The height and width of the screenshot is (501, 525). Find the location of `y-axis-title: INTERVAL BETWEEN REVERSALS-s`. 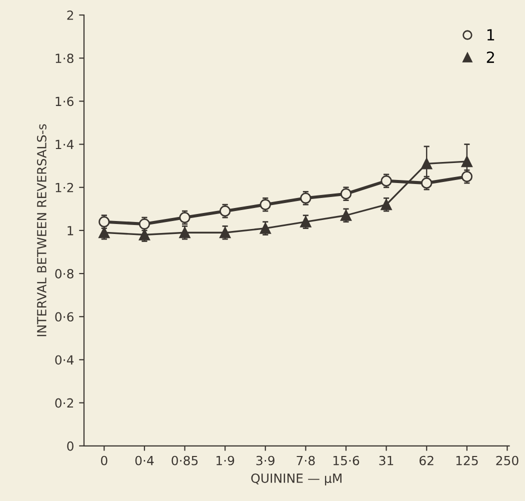

y-axis-title: INTERVAL BETWEEN REVERSALS-s is located at coordinates (41, 230).